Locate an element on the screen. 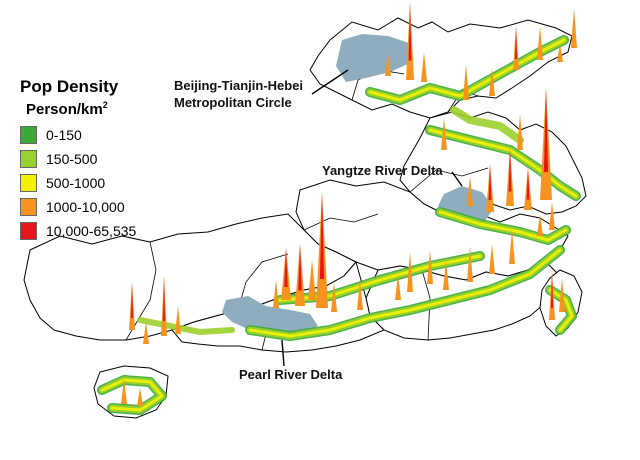 This screenshot has height=460, width=640. legend-label: 10,000-65,535 is located at coordinates (91, 231).